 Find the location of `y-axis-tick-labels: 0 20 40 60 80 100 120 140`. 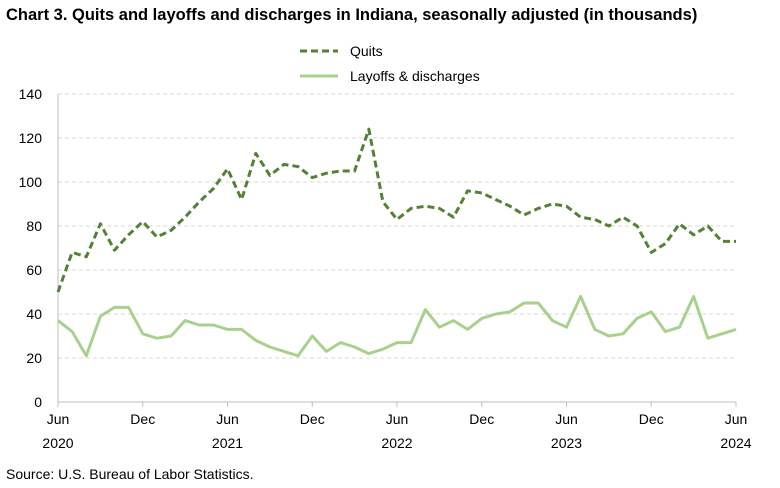

y-axis-tick-labels: 0 20 40 60 80 100 120 140 is located at coordinates (31, 248).